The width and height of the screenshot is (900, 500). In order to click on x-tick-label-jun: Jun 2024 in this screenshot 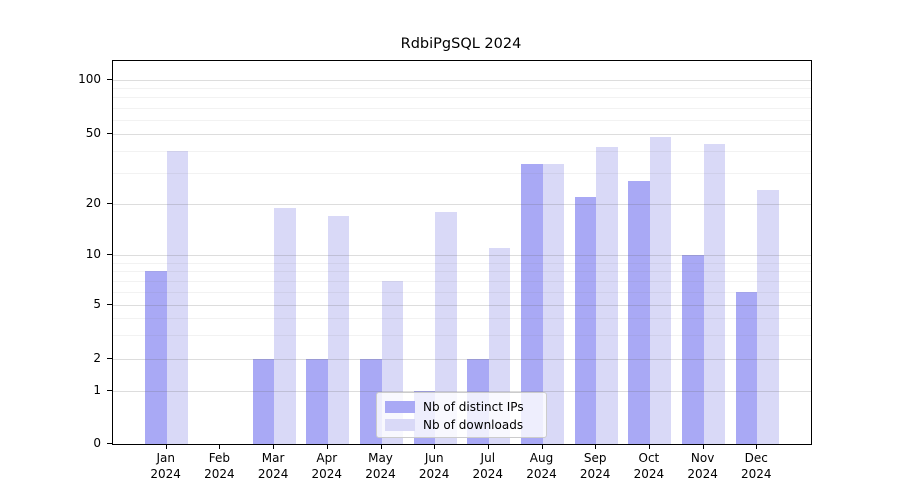, I will do `click(434, 466)`.